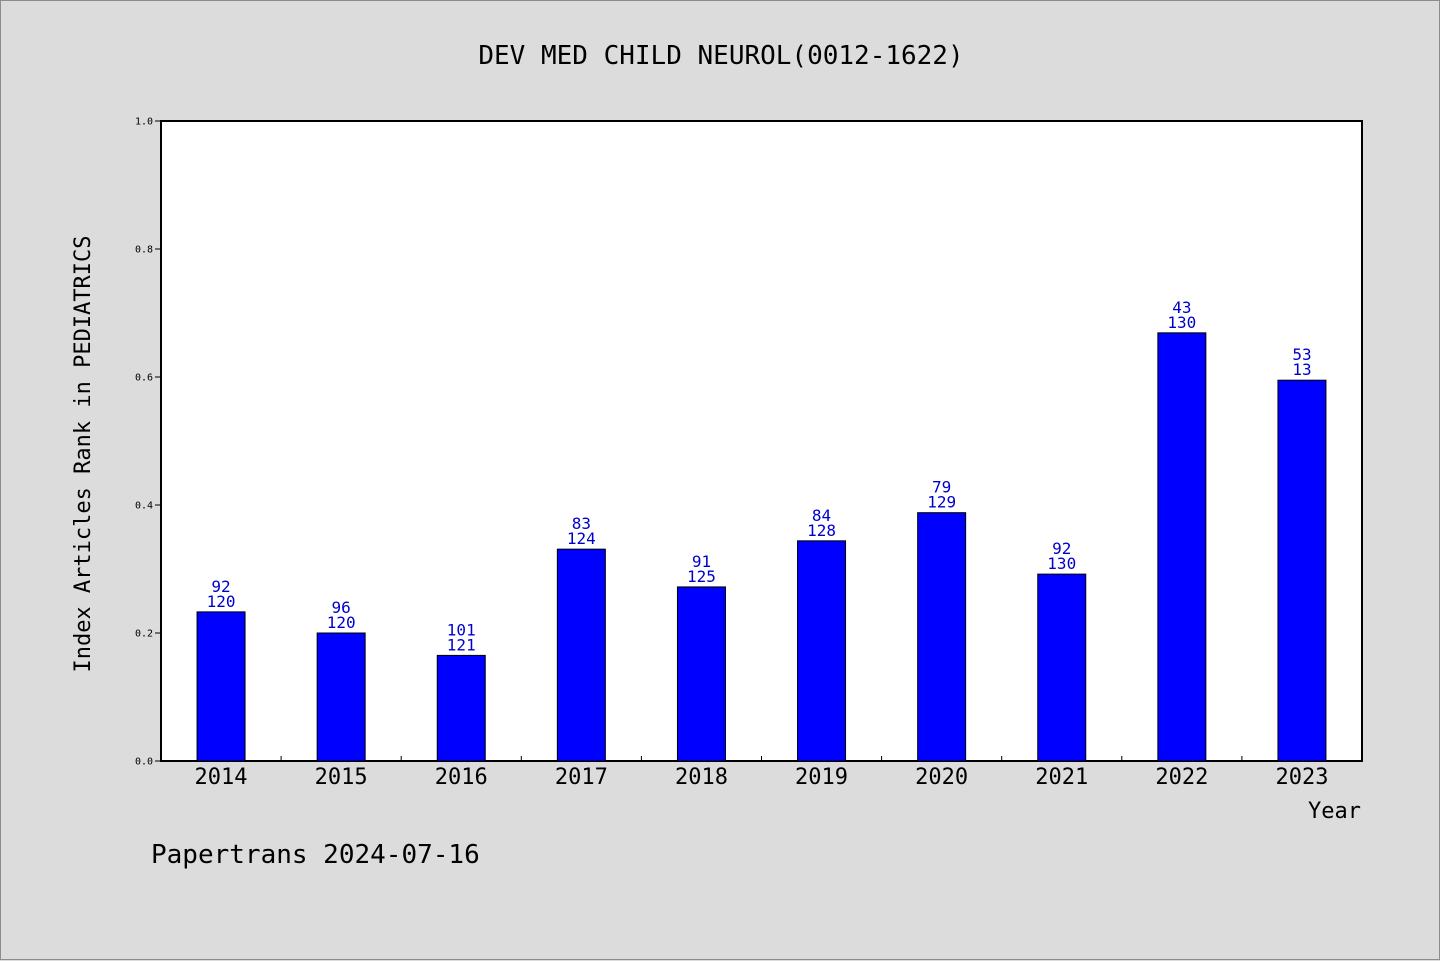  What do you see at coordinates (461, 777) in the screenshot?
I see `x-tick-label: 2016` at bounding box center [461, 777].